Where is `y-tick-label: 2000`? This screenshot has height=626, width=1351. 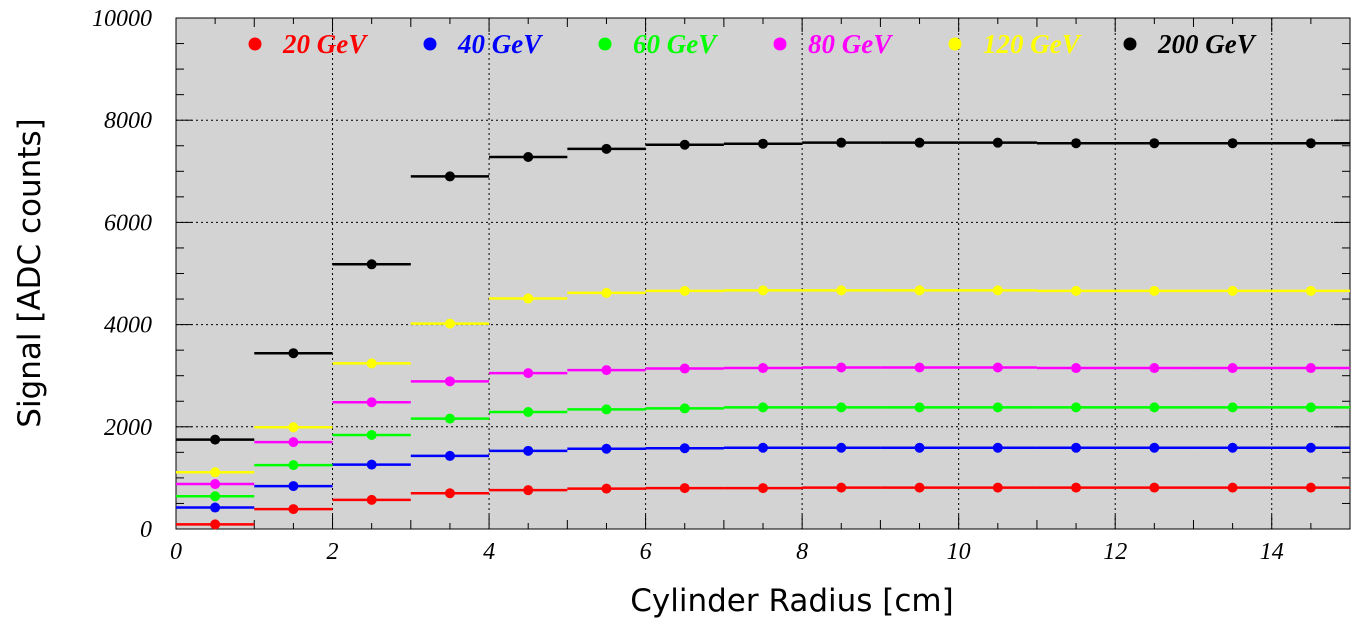 y-tick-label: 2000 is located at coordinates (128, 428).